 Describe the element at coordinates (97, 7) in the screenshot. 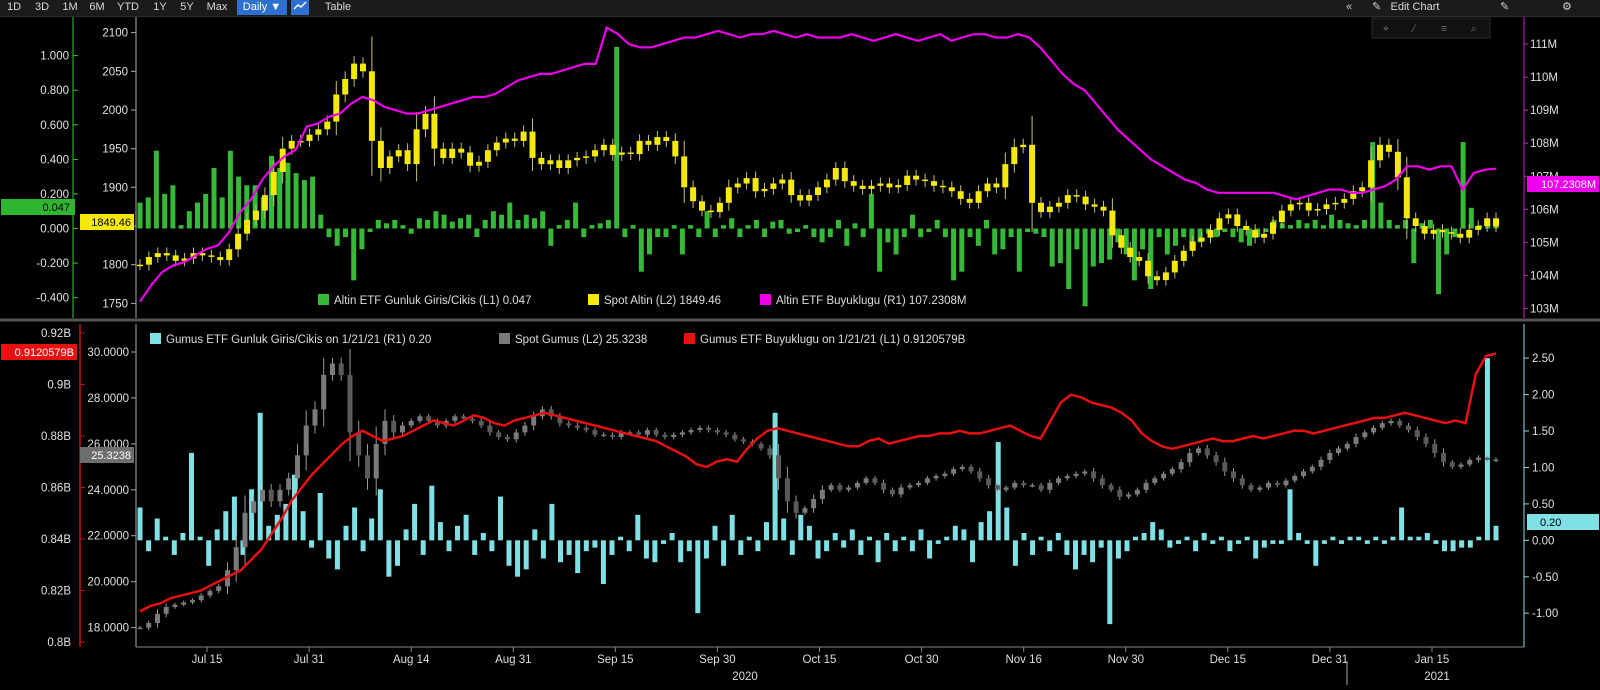

I see `range-6m-button: 6M` at that location.